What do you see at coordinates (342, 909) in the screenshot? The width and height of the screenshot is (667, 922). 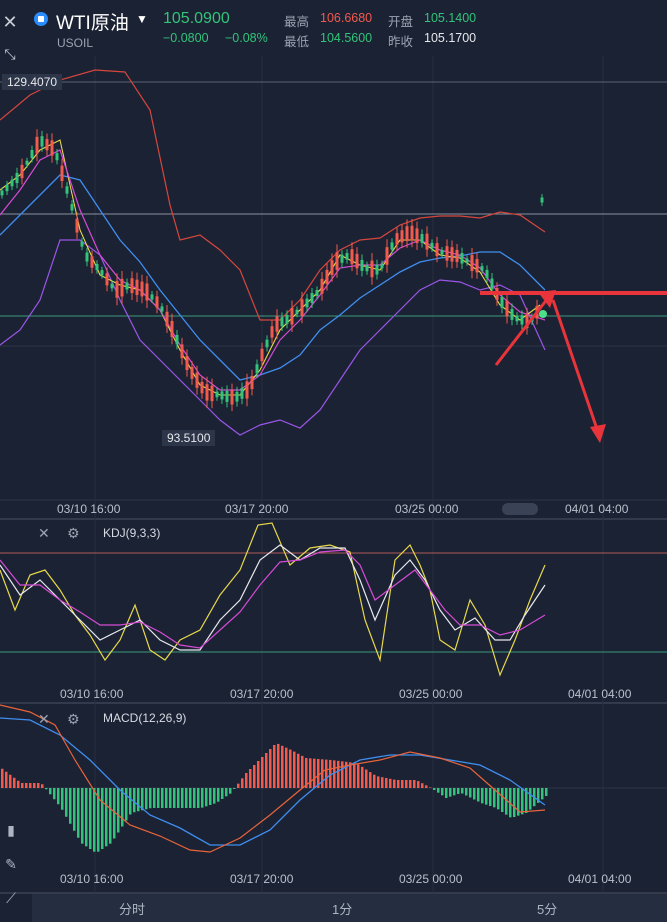 I see `tab-1min: 1分` at bounding box center [342, 909].